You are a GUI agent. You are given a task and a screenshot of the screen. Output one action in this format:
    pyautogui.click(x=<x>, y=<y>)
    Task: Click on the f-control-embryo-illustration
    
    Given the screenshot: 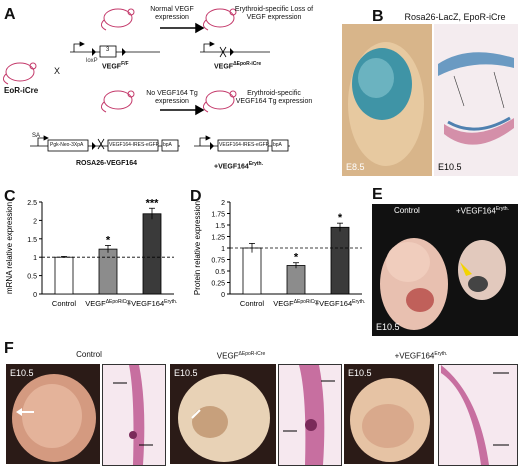 What is the action you would take?
    pyautogui.click(x=53, y=414)
    